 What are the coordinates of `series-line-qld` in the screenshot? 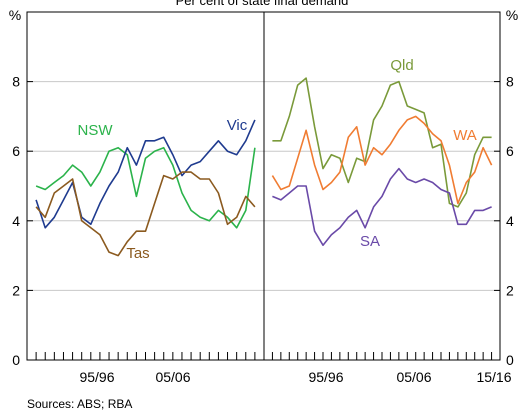 It's located at (382, 142).